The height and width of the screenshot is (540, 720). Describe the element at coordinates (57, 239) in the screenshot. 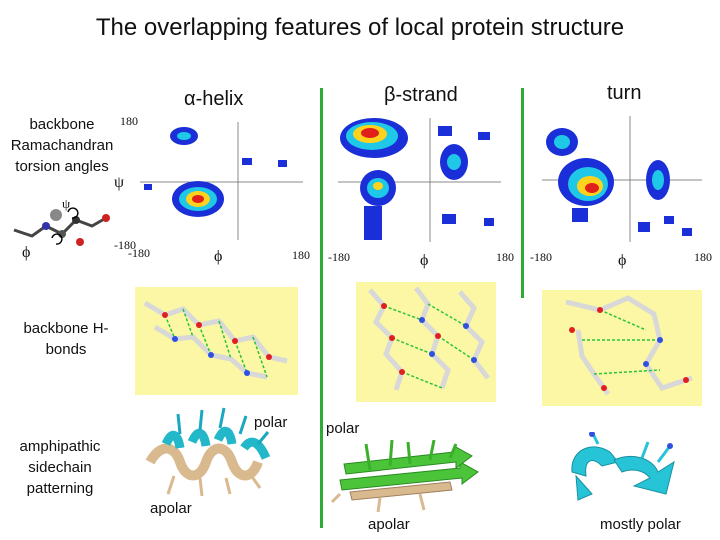

I see `phi-rotation-arrow` at that location.